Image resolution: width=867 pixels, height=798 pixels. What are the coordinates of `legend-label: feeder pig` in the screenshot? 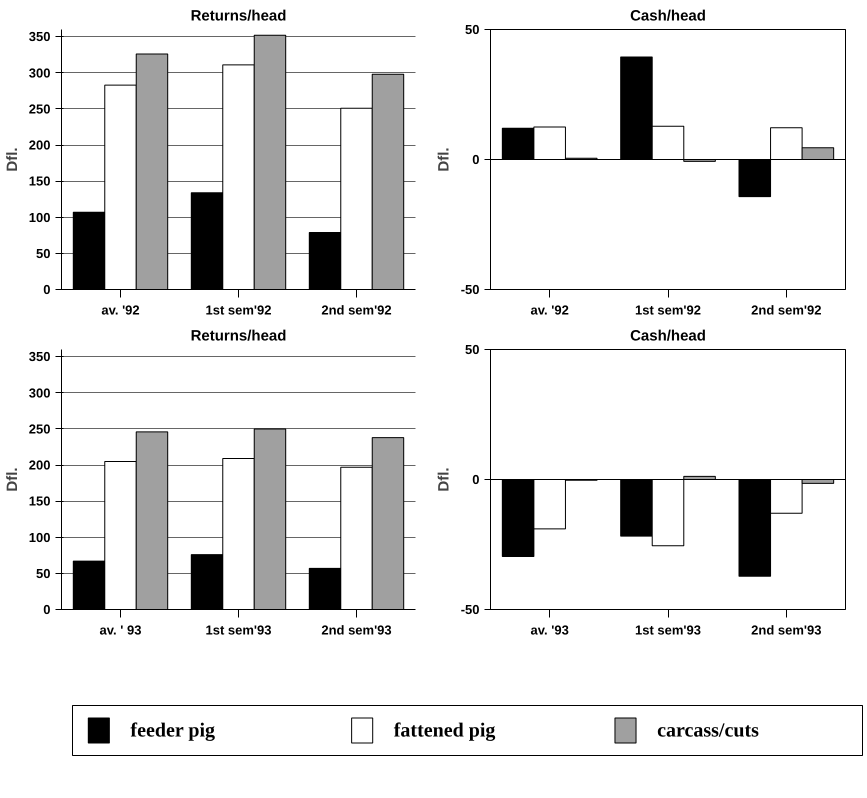 It's located at (173, 731).